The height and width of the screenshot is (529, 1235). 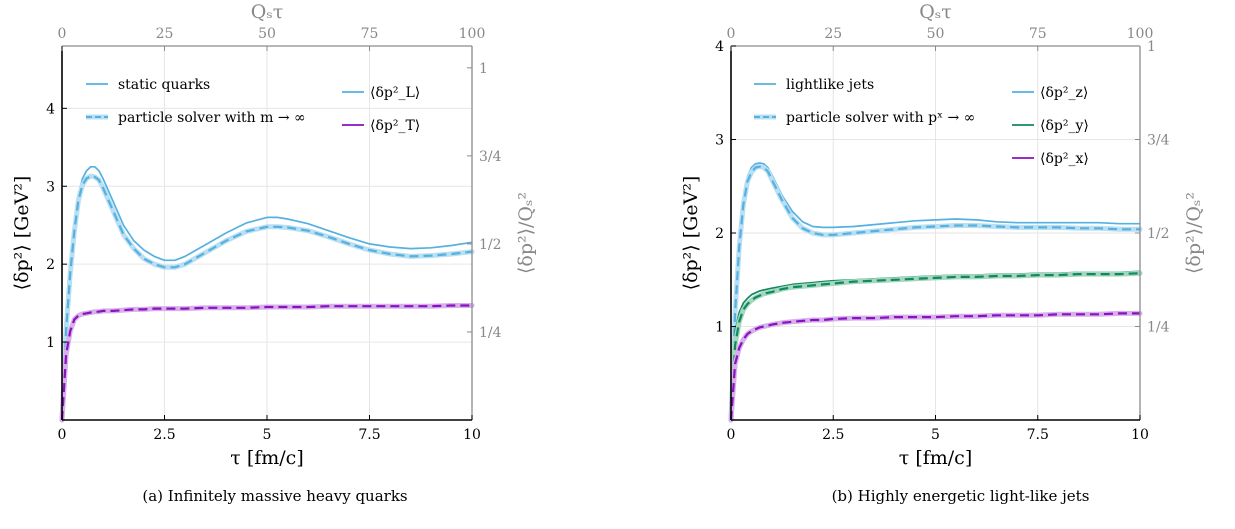 I want to click on figure-caption: (b) Highly energetic light-like jets, so click(x=961, y=496).